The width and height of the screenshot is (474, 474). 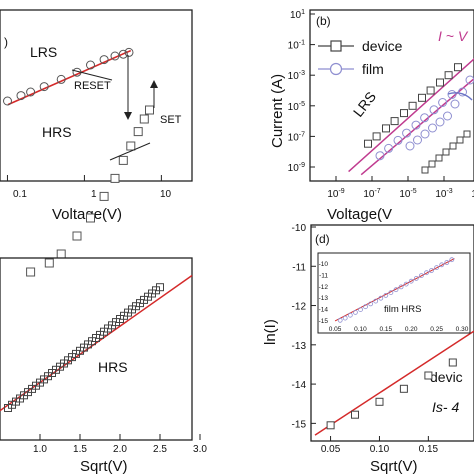 I want to click on panel-d-fit-line, so click(x=394, y=383).